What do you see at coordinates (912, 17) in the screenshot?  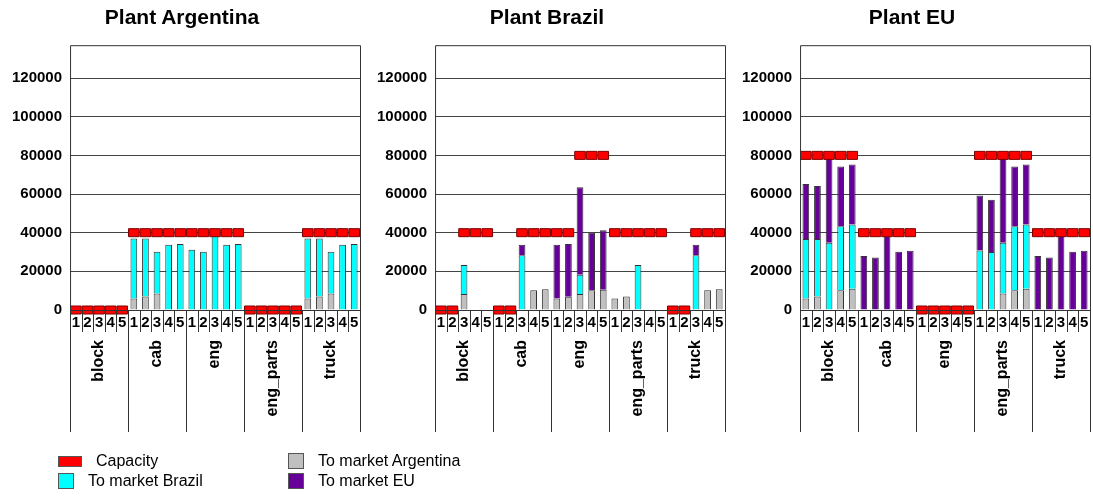 I see `chart-title: Plant EU` at bounding box center [912, 17].